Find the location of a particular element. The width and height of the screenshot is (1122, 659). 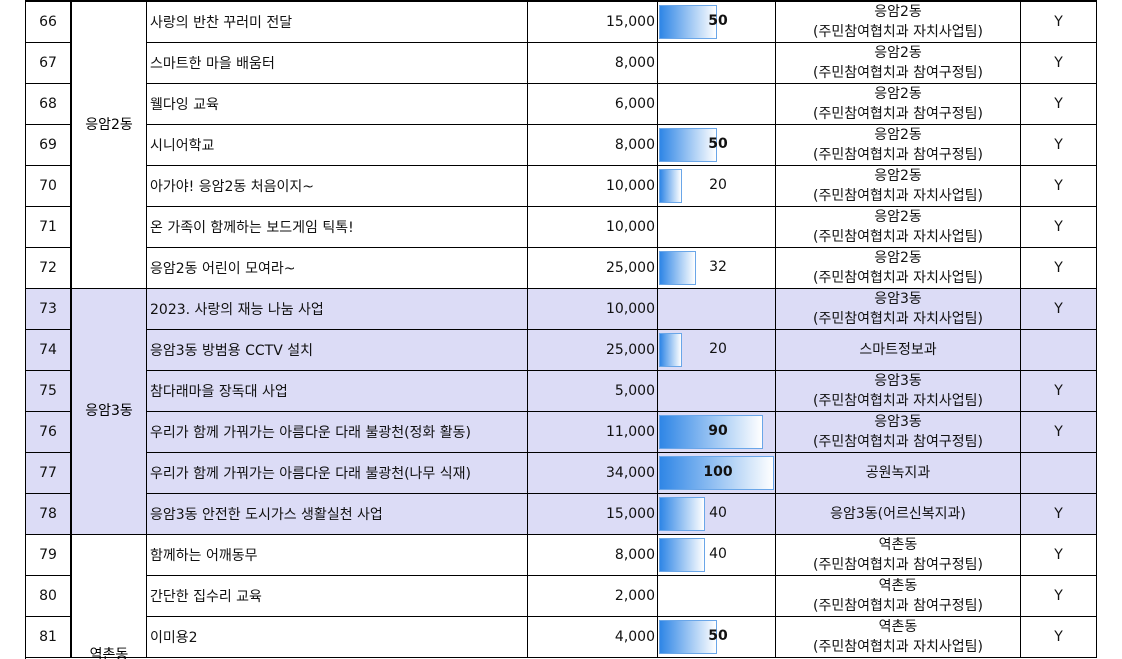

row-number: 79 is located at coordinates (48, 555).